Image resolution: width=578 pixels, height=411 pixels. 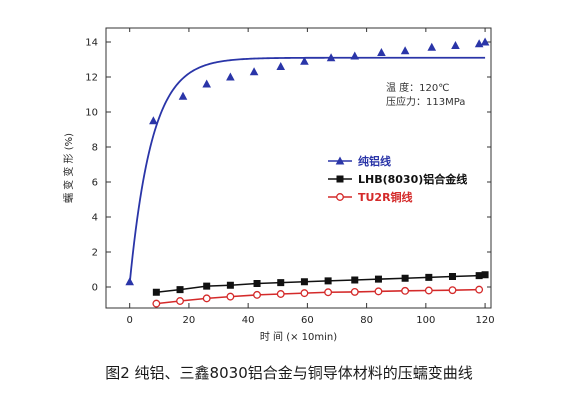 What do you see at coordinates (91, 78) in the screenshot?
I see `y-tick-label: 12` at bounding box center [91, 78].